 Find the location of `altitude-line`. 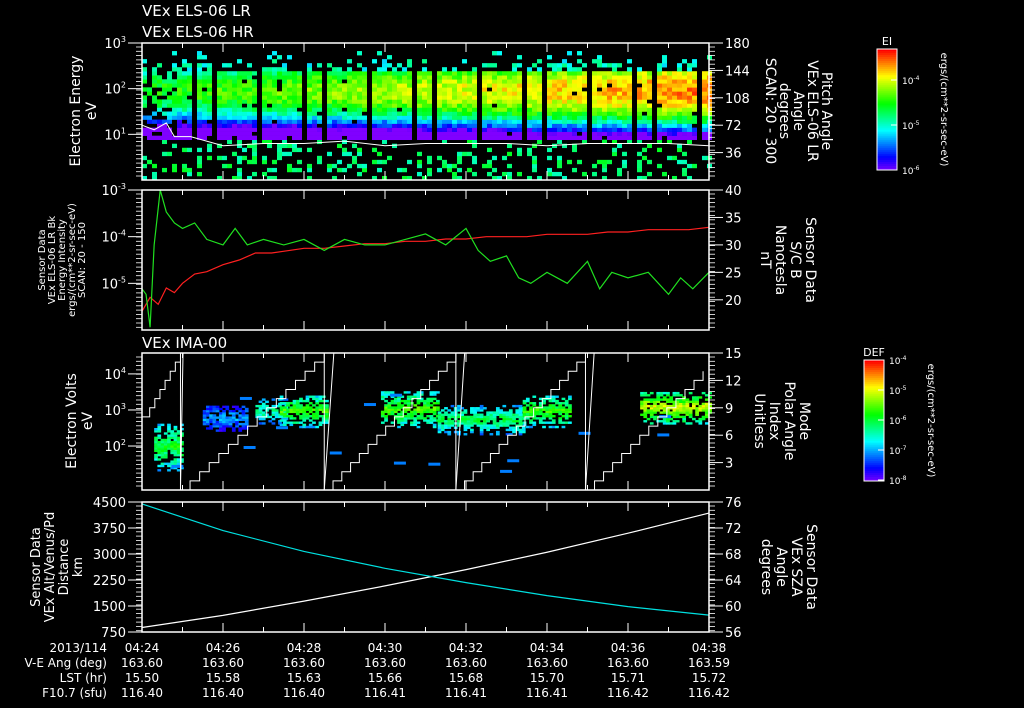

altitude-line is located at coordinates (425, 570).